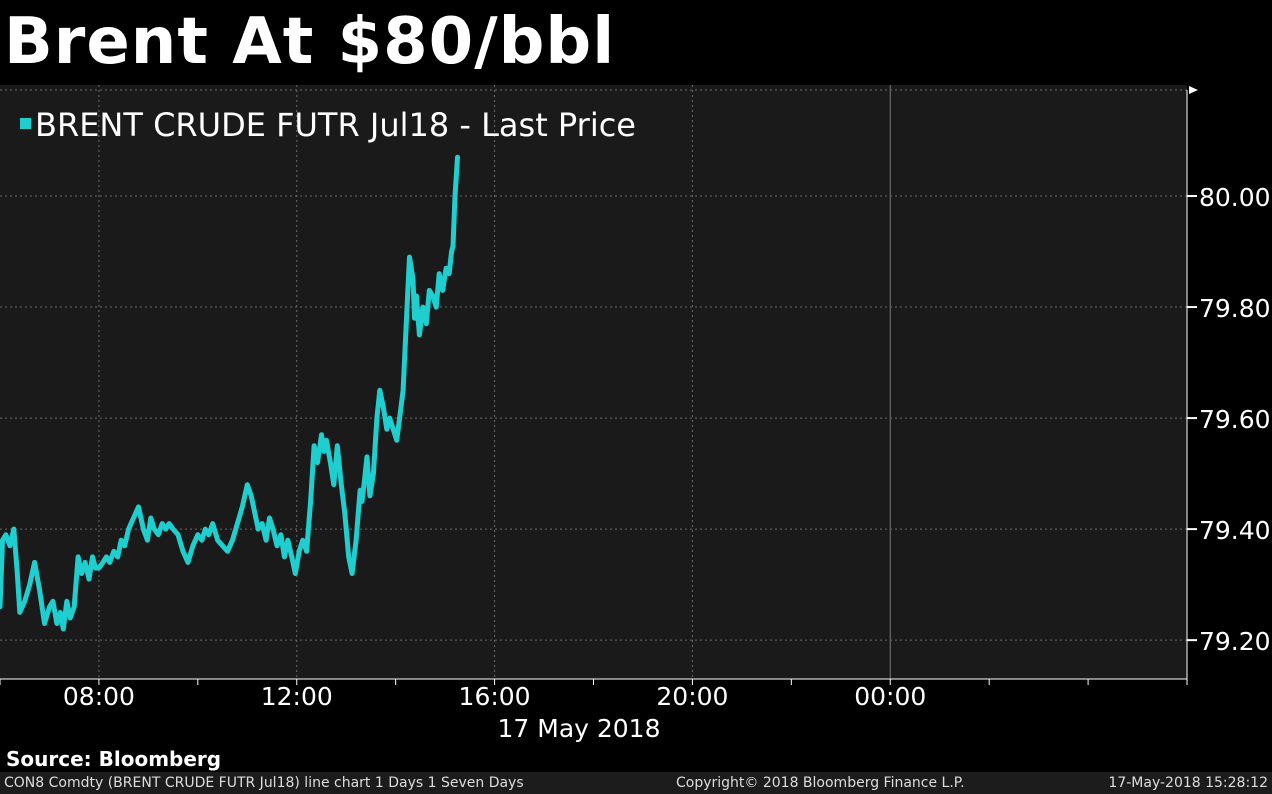  What do you see at coordinates (1235, 641) in the screenshot?
I see `y-tick-label: 79.20` at bounding box center [1235, 641].